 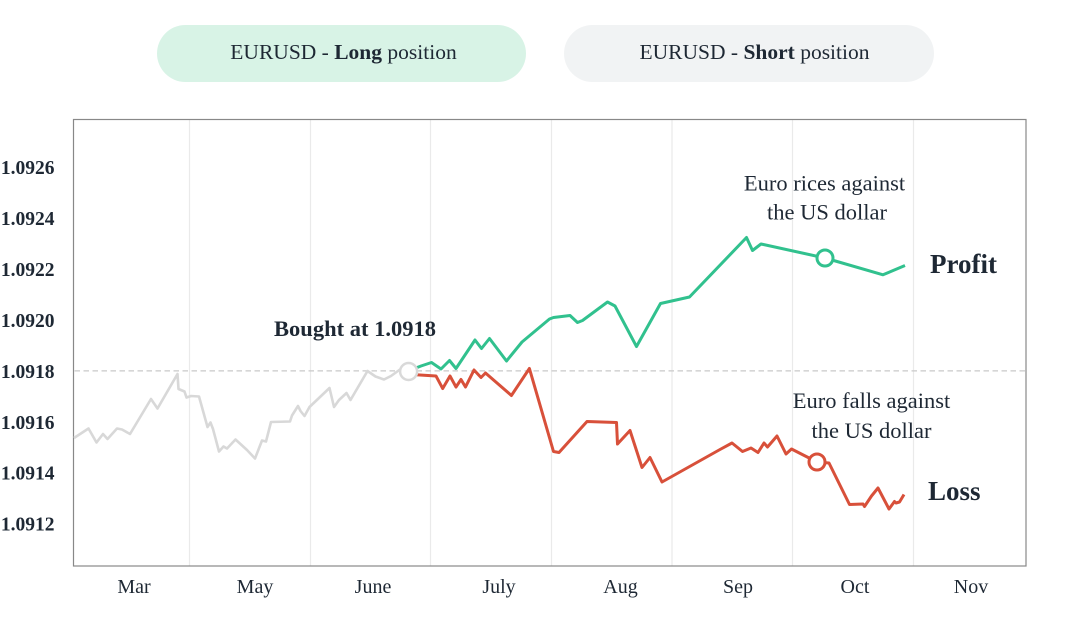 I want to click on svg-text: 1.0916, so click(x=28, y=423).